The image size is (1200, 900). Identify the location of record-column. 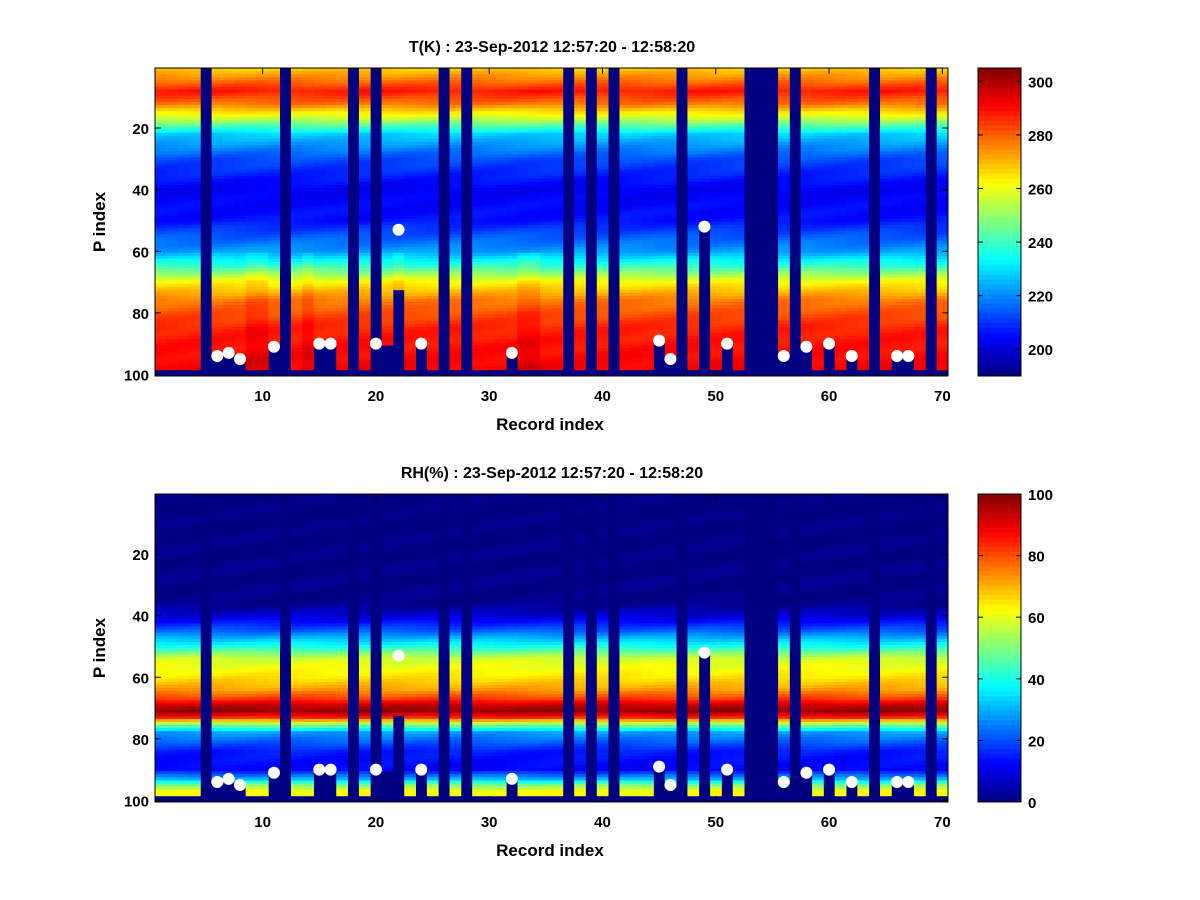
(534, 219).